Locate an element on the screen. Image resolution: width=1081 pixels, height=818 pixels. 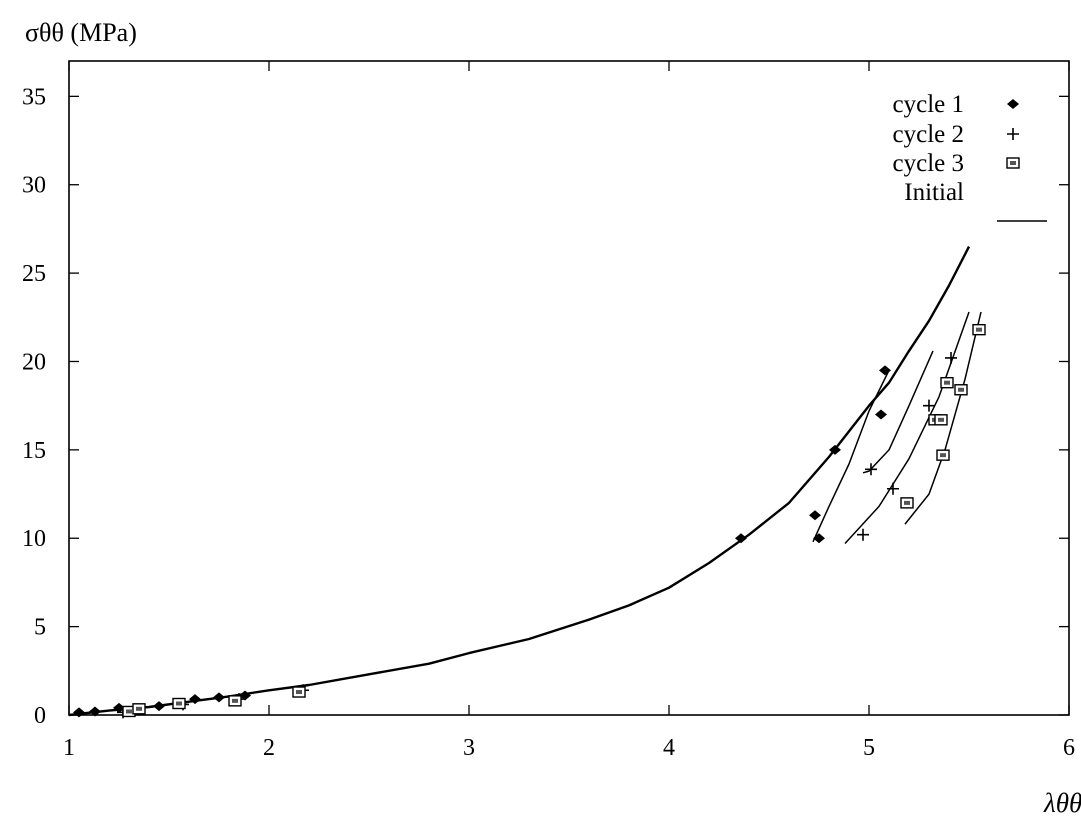
y-tick-label: 20 is located at coordinates (34, 362).